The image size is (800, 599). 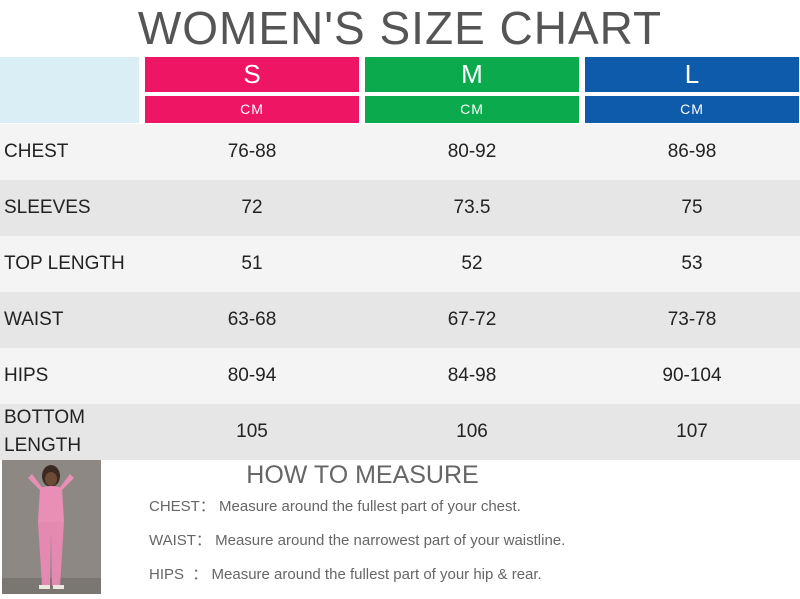 What do you see at coordinates (472, 109) in the screenshot?
I see `unit-header-m: CM` at bounding box center [472, 109].